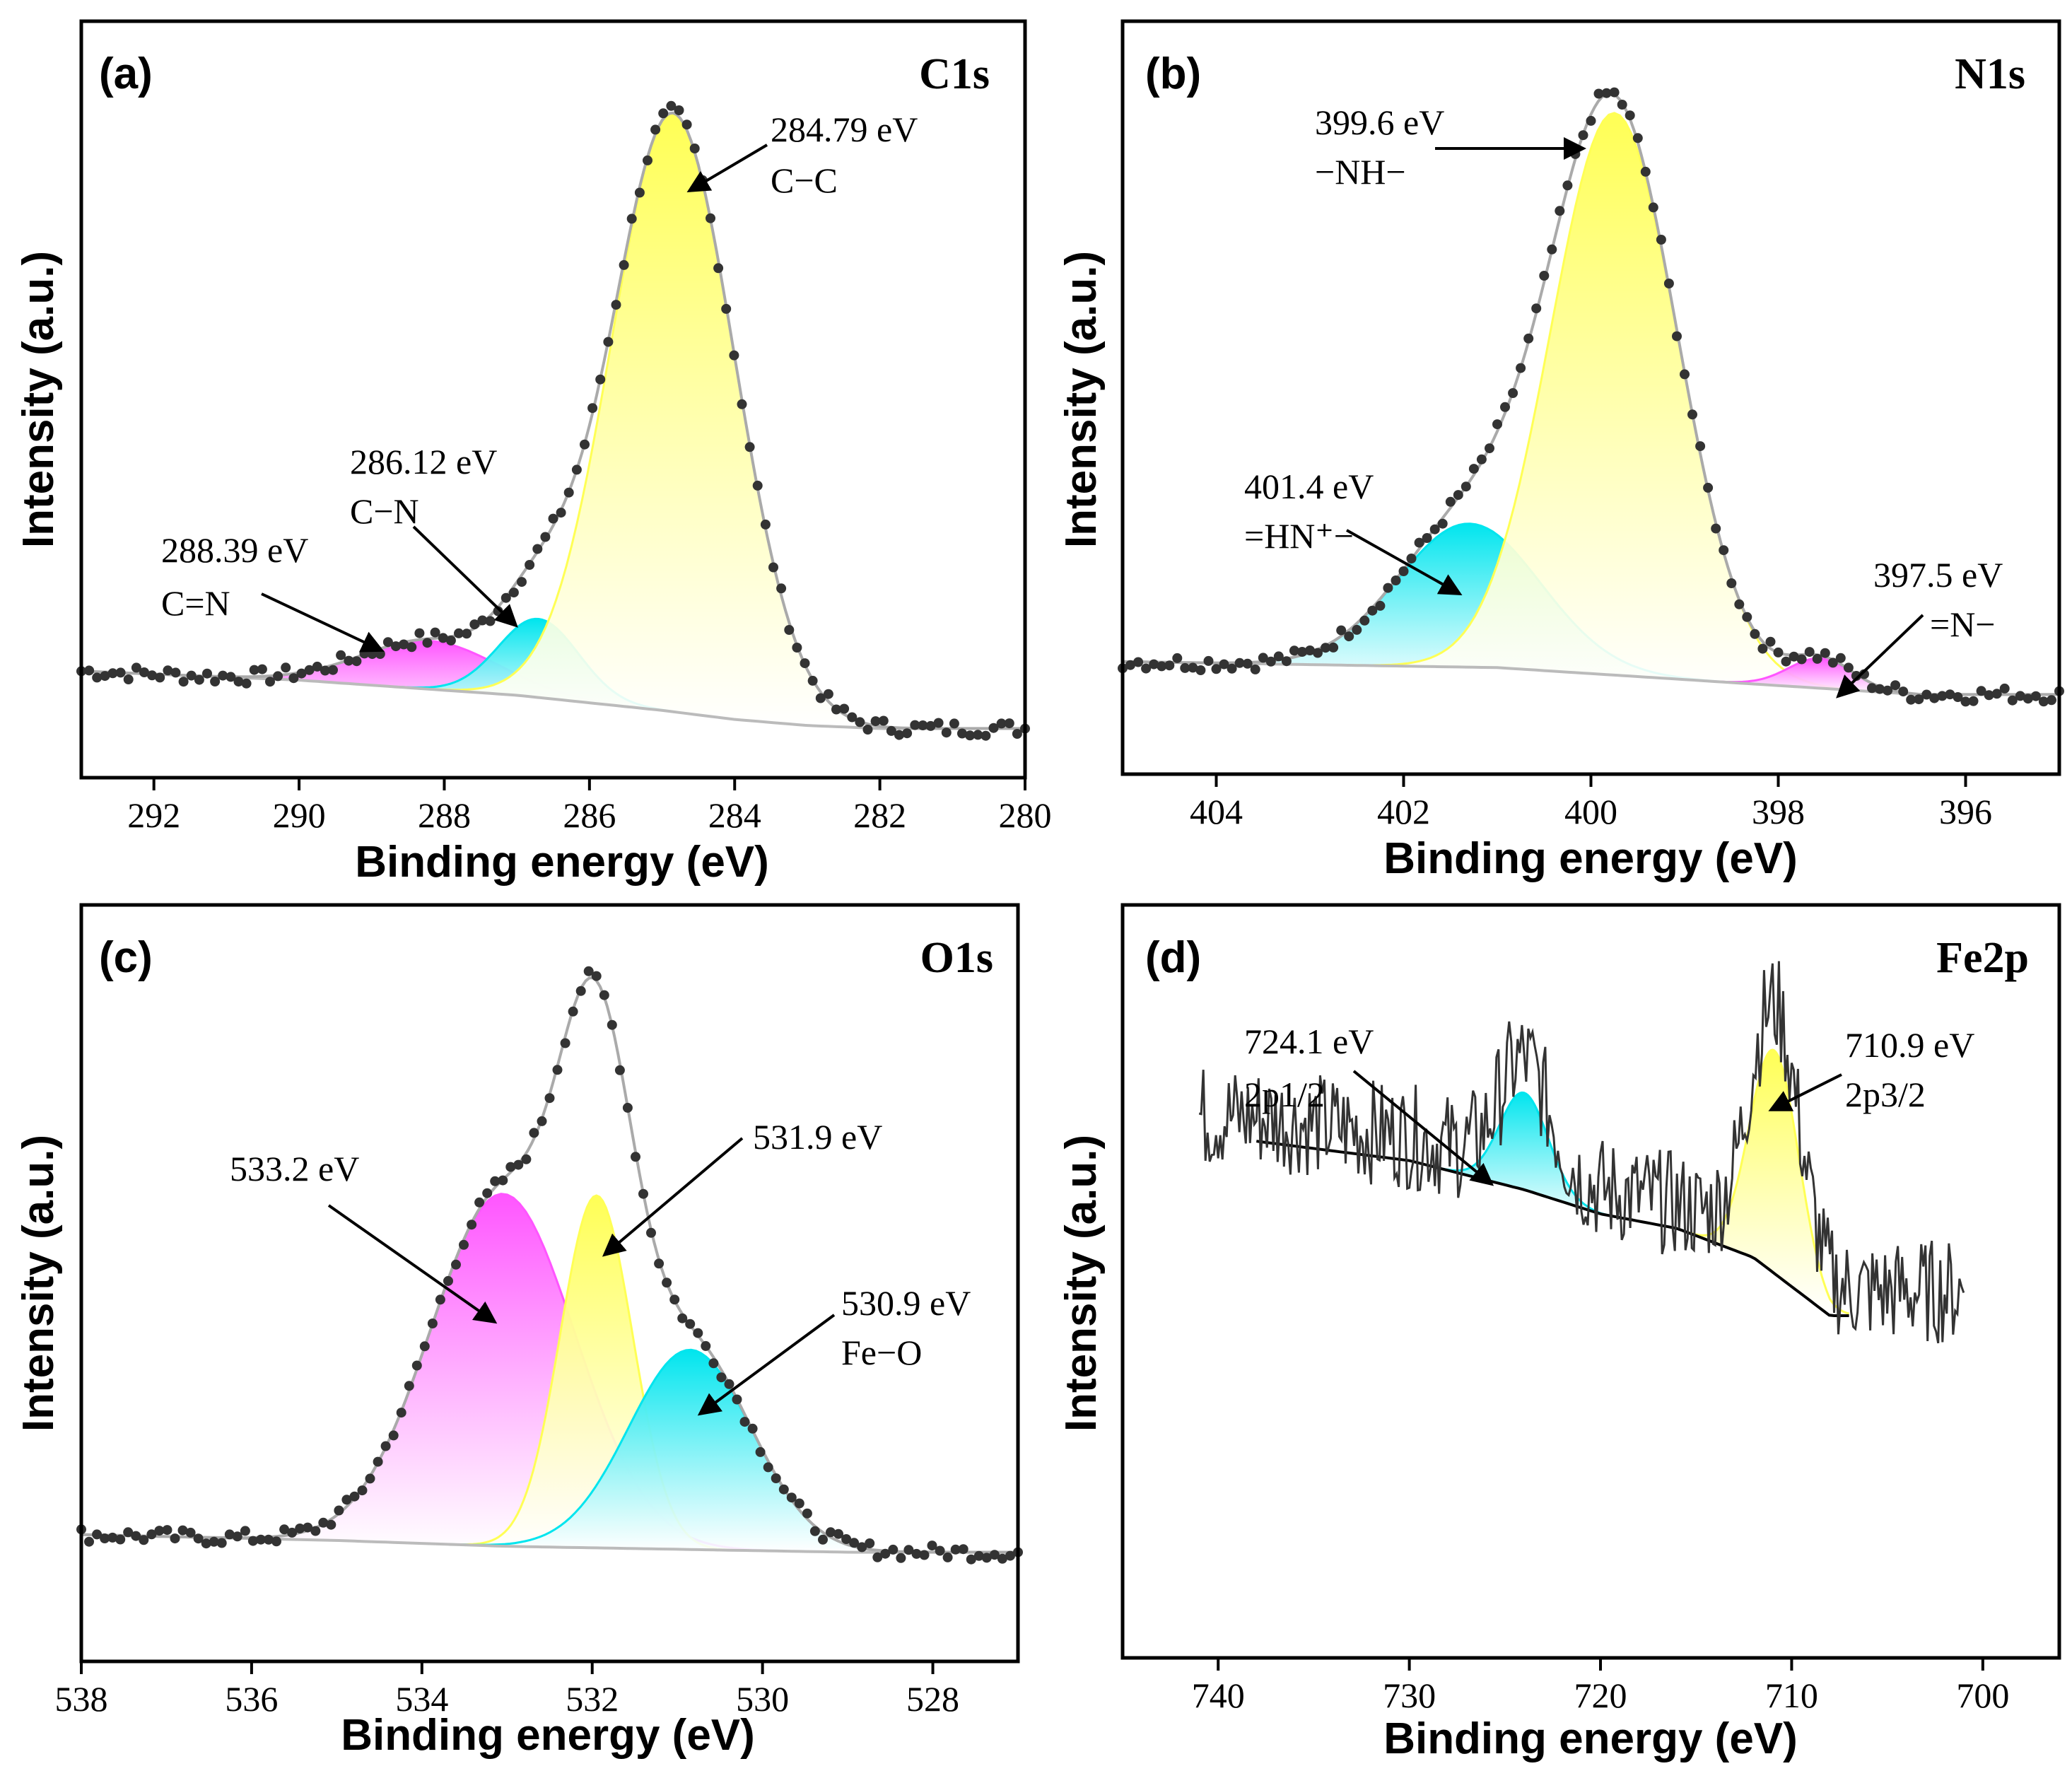 The width and height of the screenshot is (2072, 1783). I want to click on panel-d-annotation-2p12-label: 2p1/2, so click(1284, 1095).